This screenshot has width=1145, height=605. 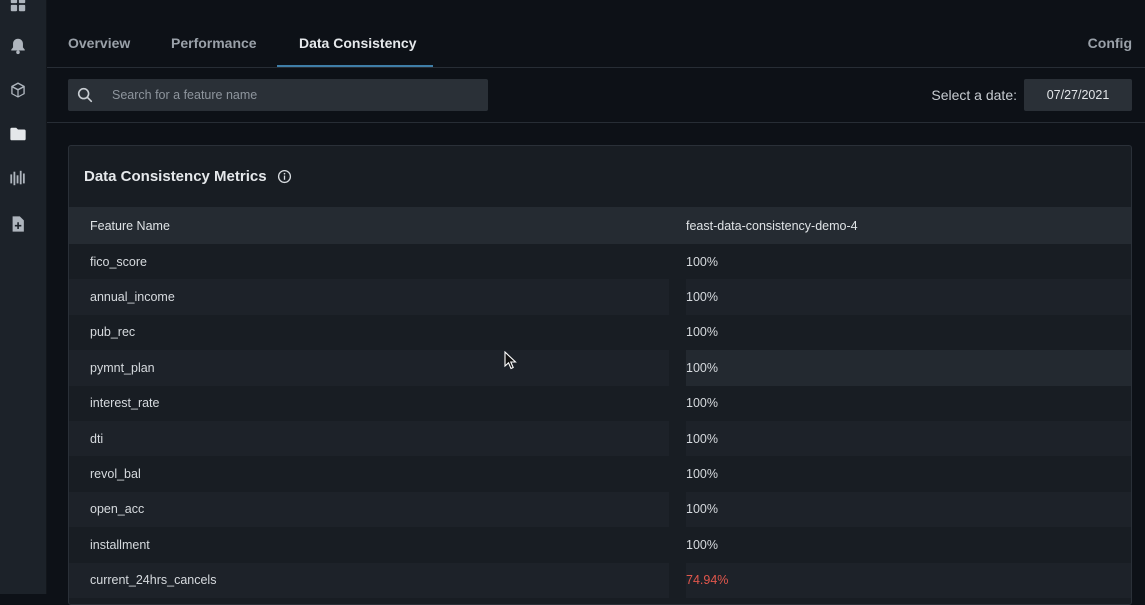 What do you see at coordinates (122, 367) in the screenshot?
I see `feature-name: pymnt_plan` at bounding box center [122, 367].